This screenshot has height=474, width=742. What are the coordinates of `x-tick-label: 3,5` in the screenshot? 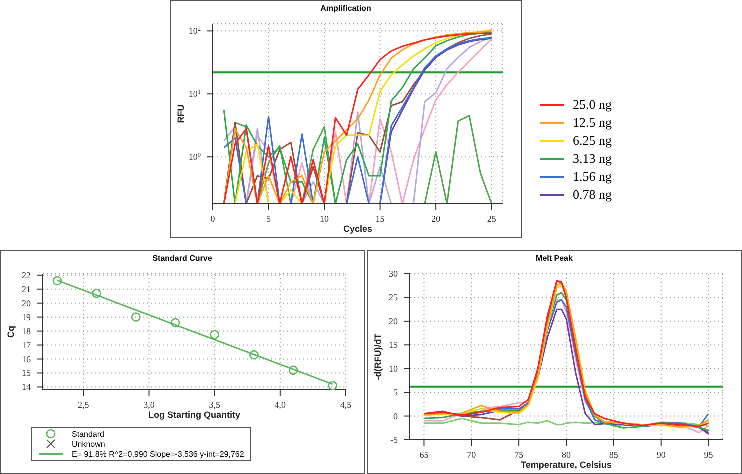 It's located at (215, 405).